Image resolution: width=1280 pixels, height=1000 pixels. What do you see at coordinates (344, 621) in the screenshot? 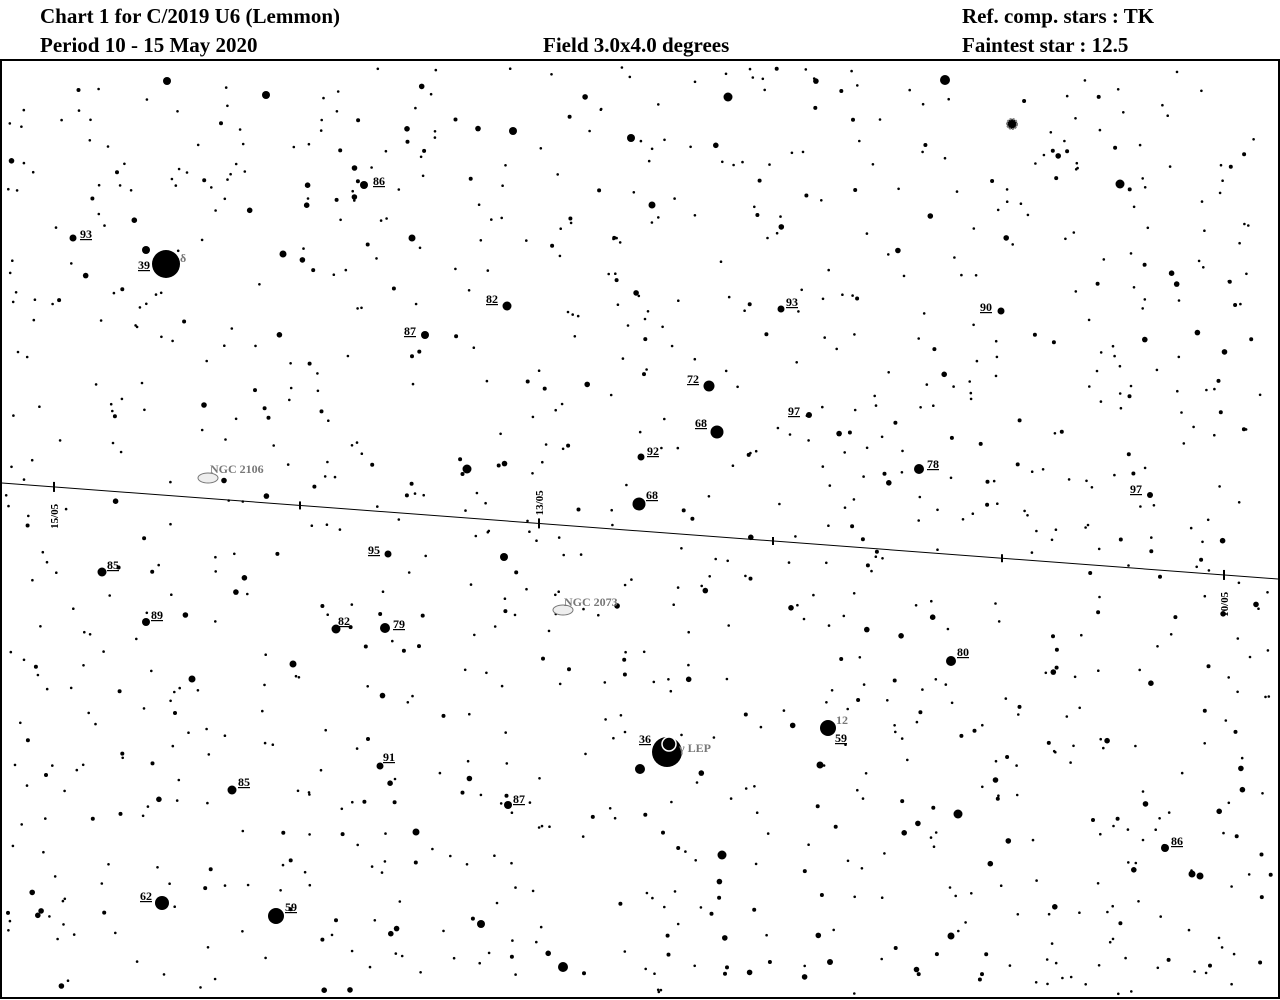
I see `comparison-star-label: 82` at bounding box center [344, 621].